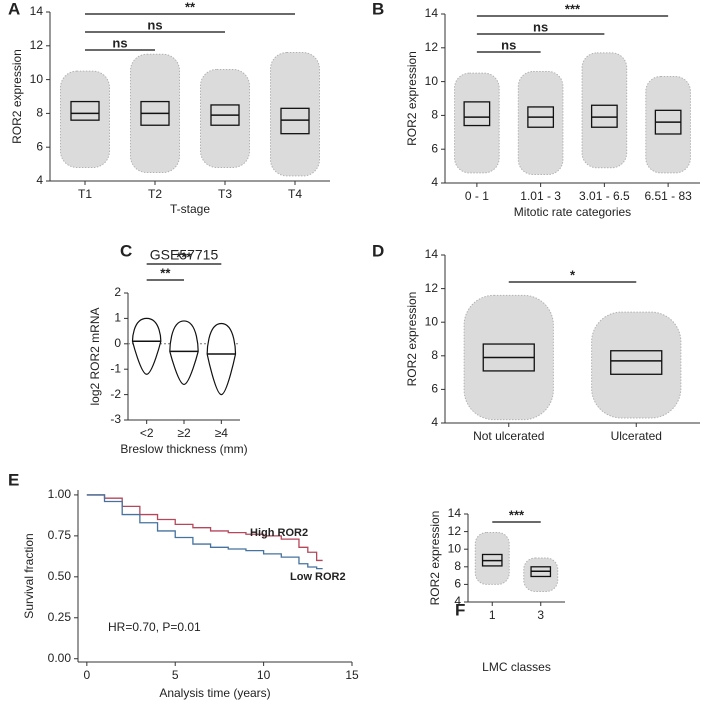 This screenshot has height=704, width=708. What do you see at coordinates (214, 693) in the screenshot?
I see `x-axis-label: Analysis time (years)` at bounding box center [214, 693].